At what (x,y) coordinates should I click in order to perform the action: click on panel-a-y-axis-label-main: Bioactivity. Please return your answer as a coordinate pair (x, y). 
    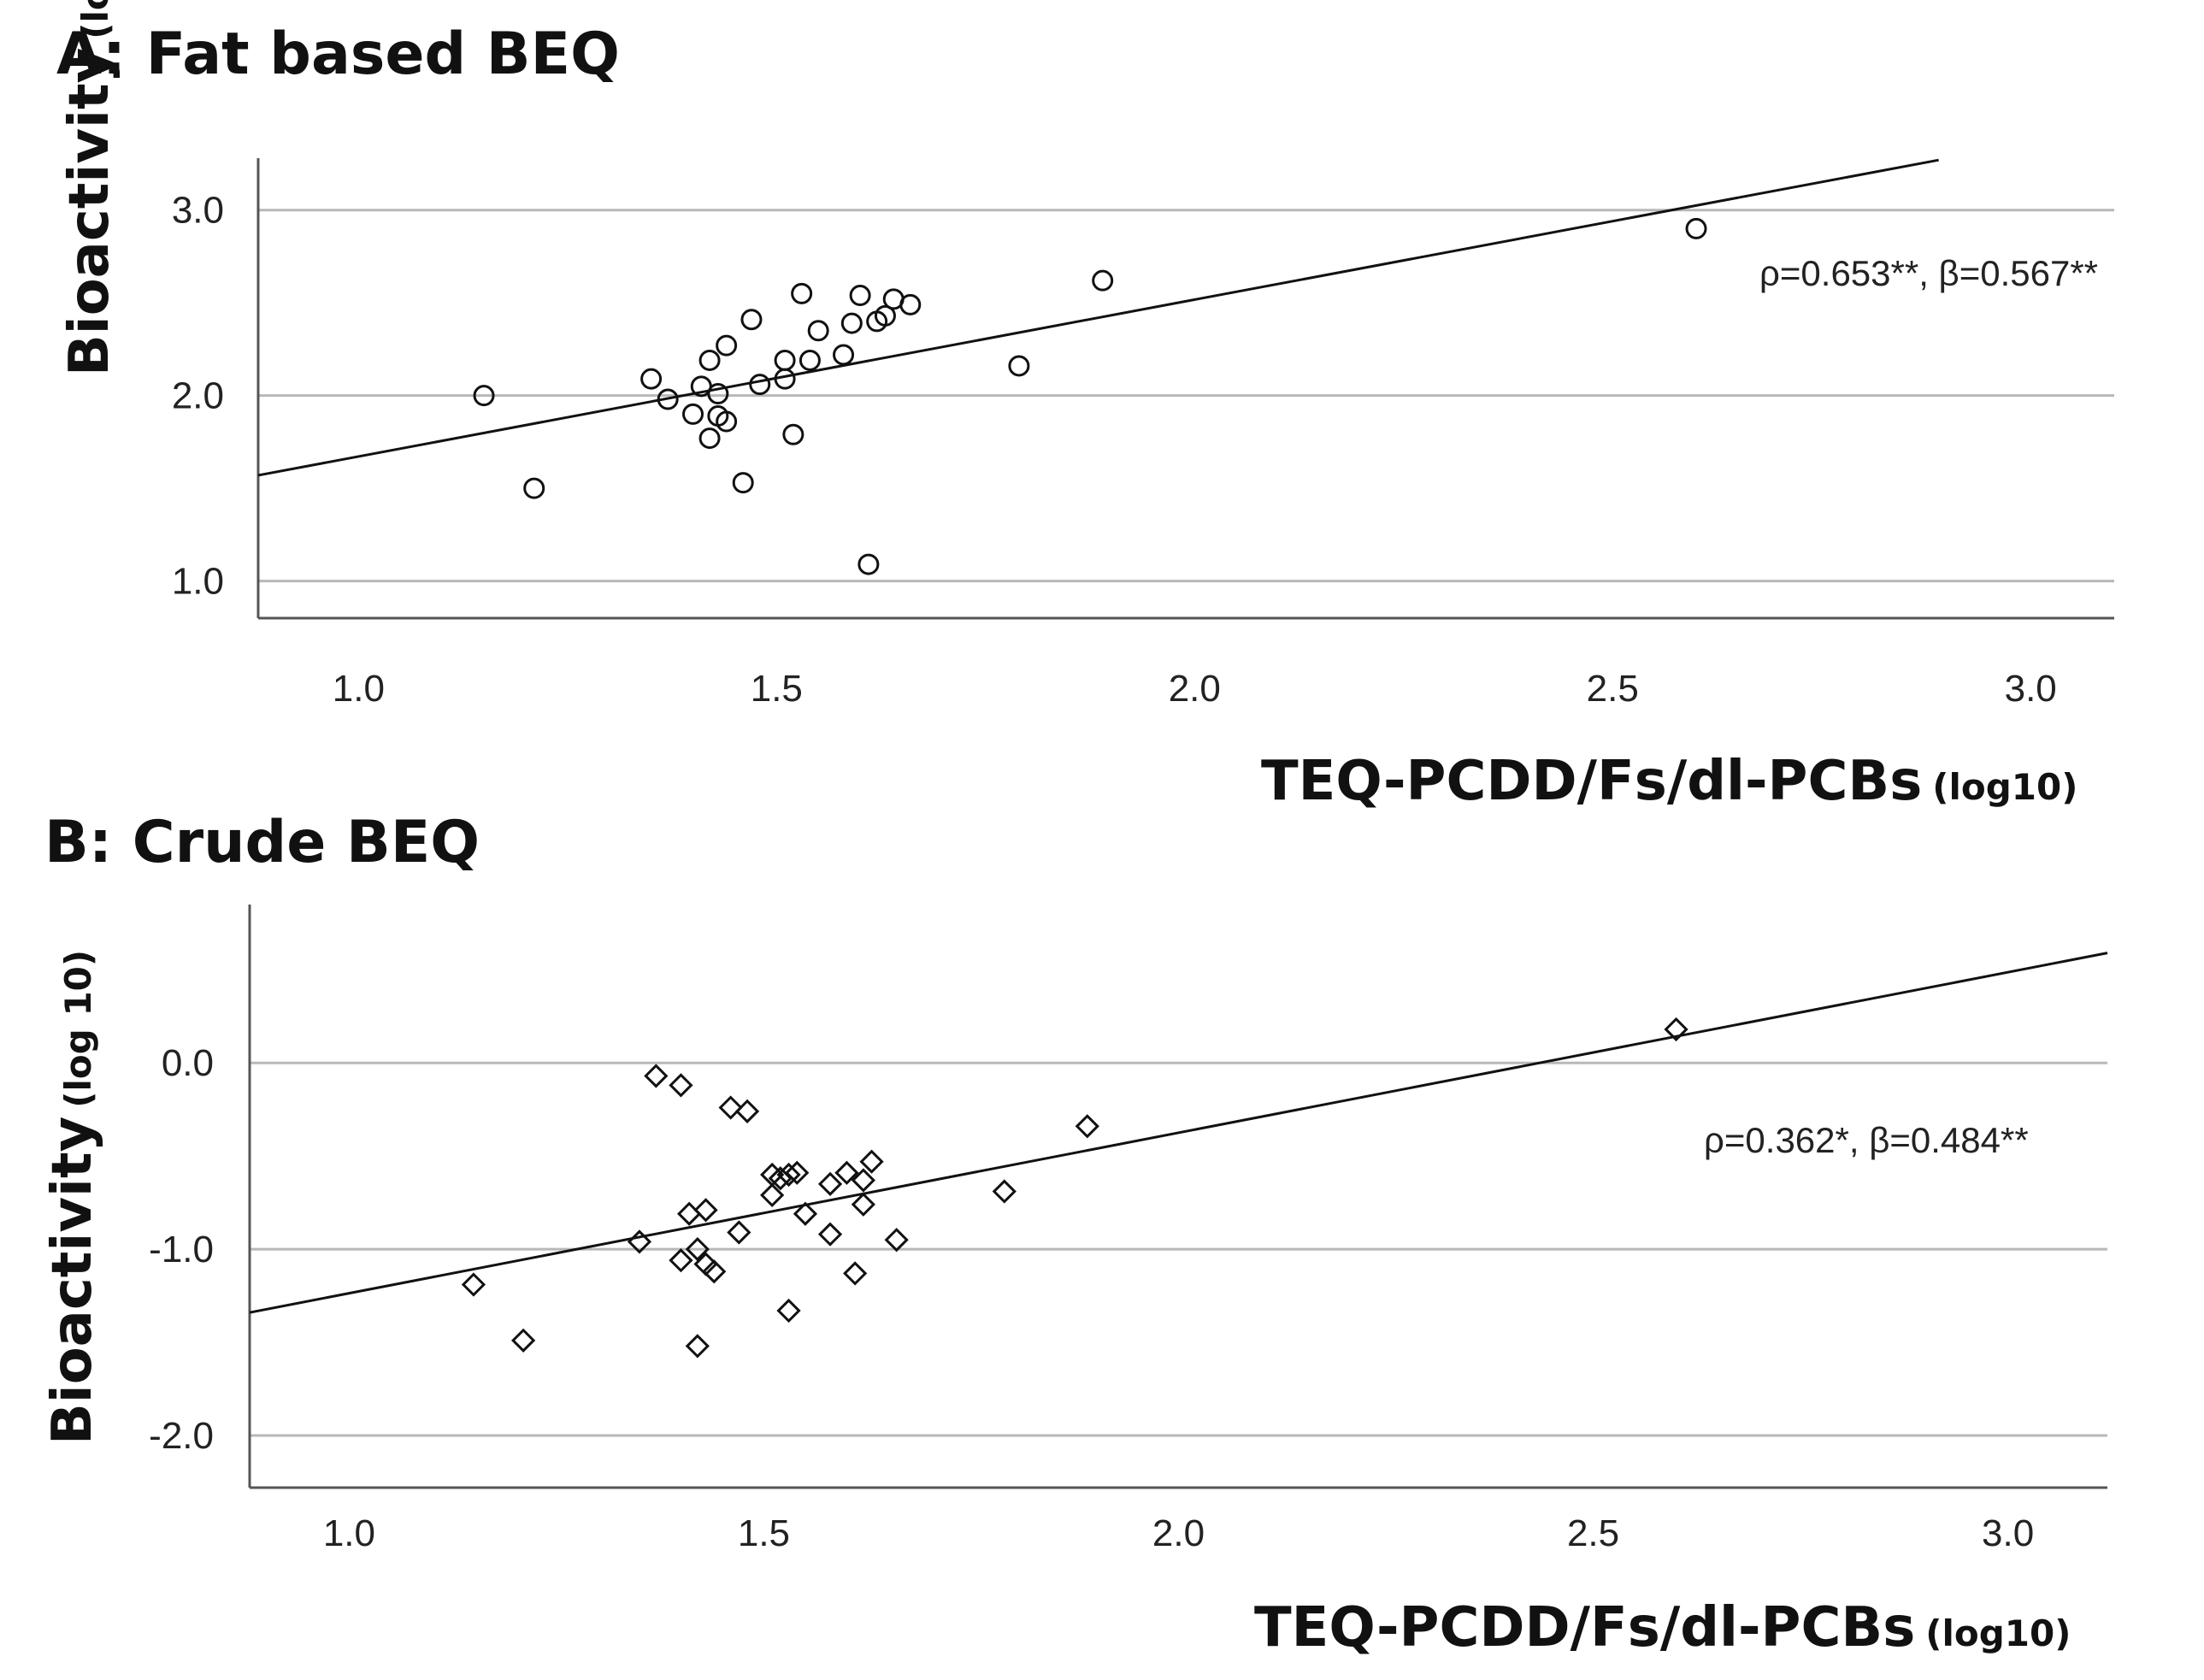
    Looking at the image, I should click on (89, 212).